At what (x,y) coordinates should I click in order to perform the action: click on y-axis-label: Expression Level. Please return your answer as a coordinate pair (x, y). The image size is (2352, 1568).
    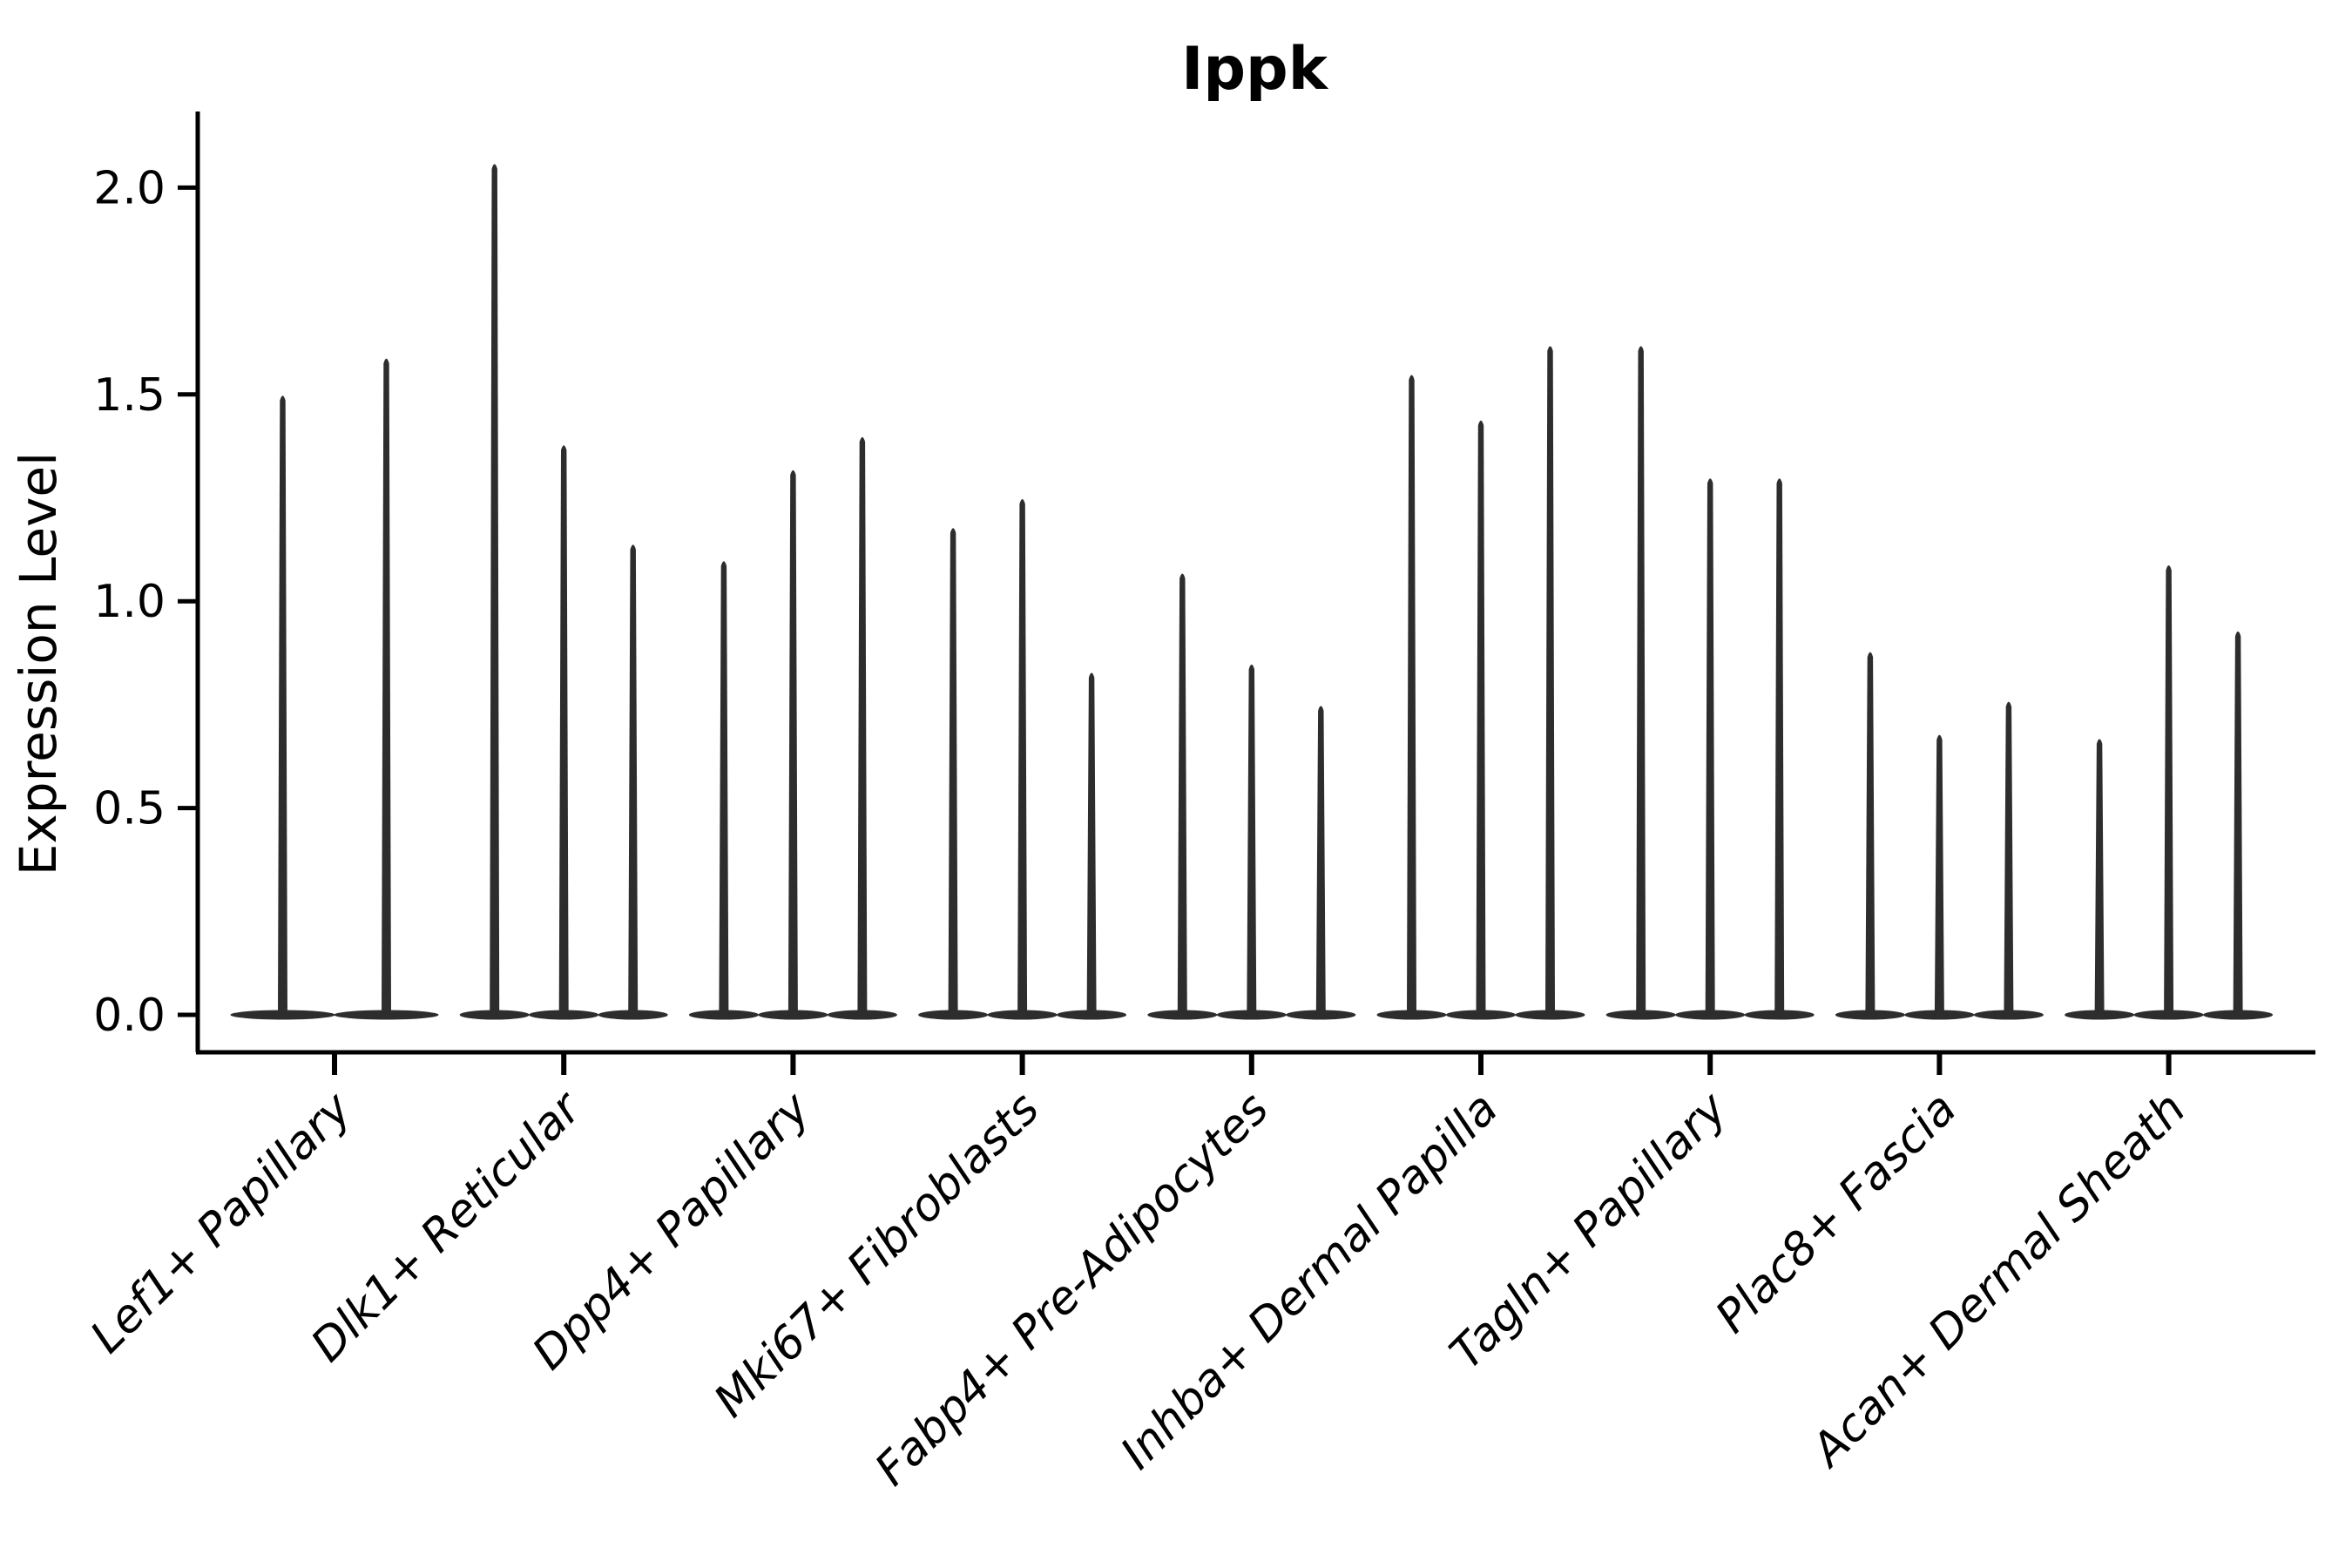
    Looking at the image, I should click on (38, 663).